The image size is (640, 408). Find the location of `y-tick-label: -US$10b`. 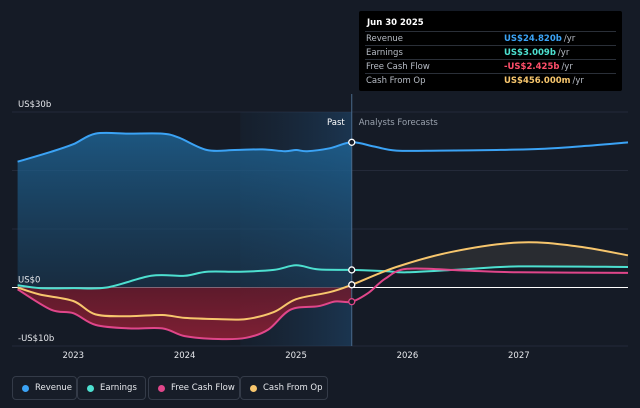

y-tick-label: -US$10b is located at coordinates (36, 339).